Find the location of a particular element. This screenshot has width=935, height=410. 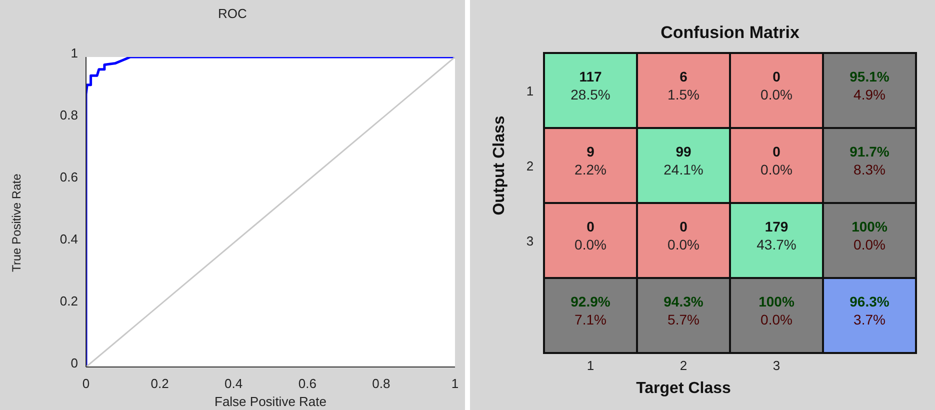

annotation: 3.7% is located at coordinates (870, 320).